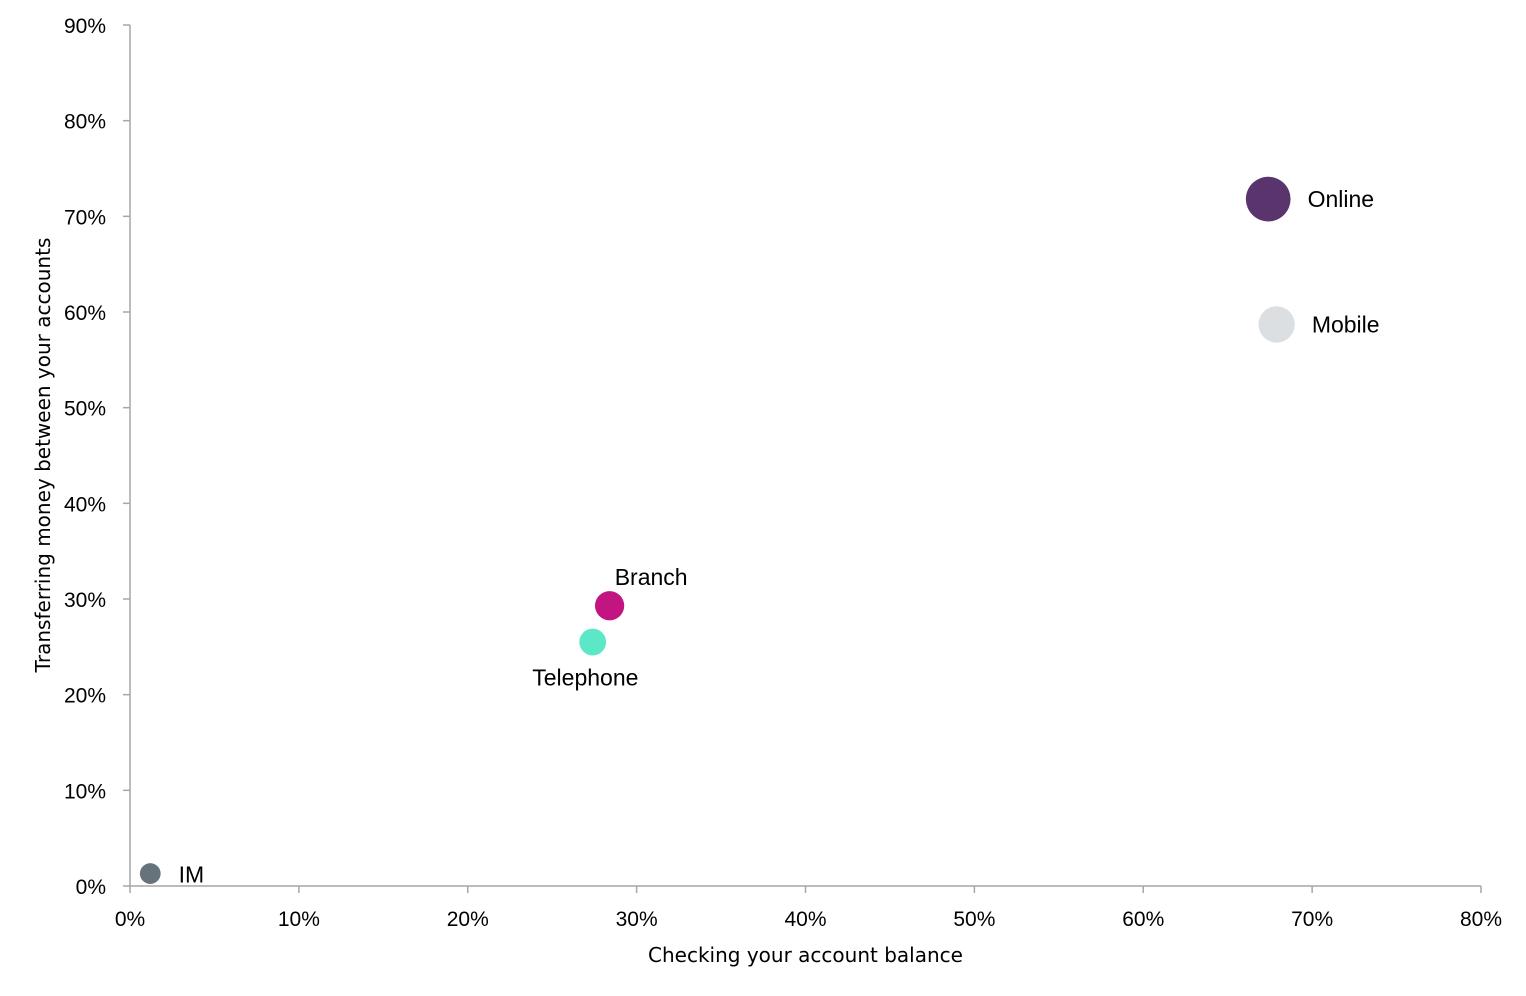  Describe the element at coordinates (91, 887) in the screenshot. I see `y-tick-label: 0%` at that location.